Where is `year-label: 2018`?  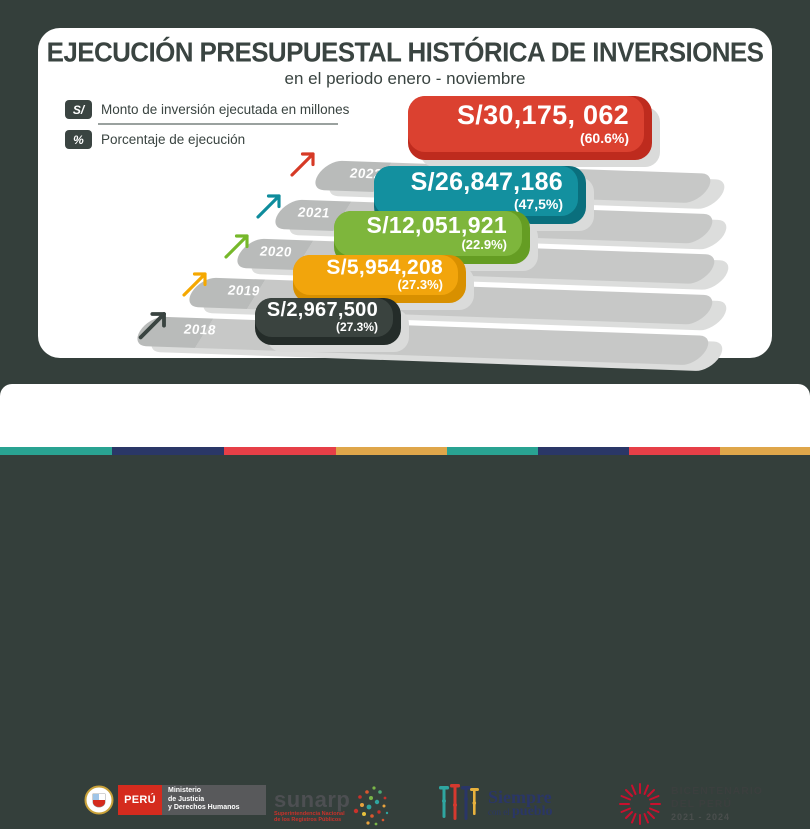 year-label: 2018 is located at coordinates (200, 329).